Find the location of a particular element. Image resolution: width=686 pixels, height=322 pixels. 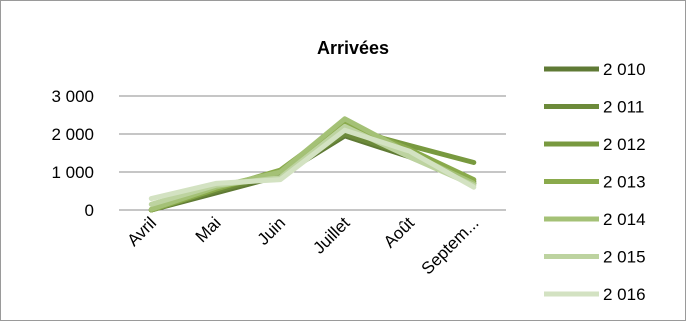

x-tick-label: Août is located at coordinates (399, 232).